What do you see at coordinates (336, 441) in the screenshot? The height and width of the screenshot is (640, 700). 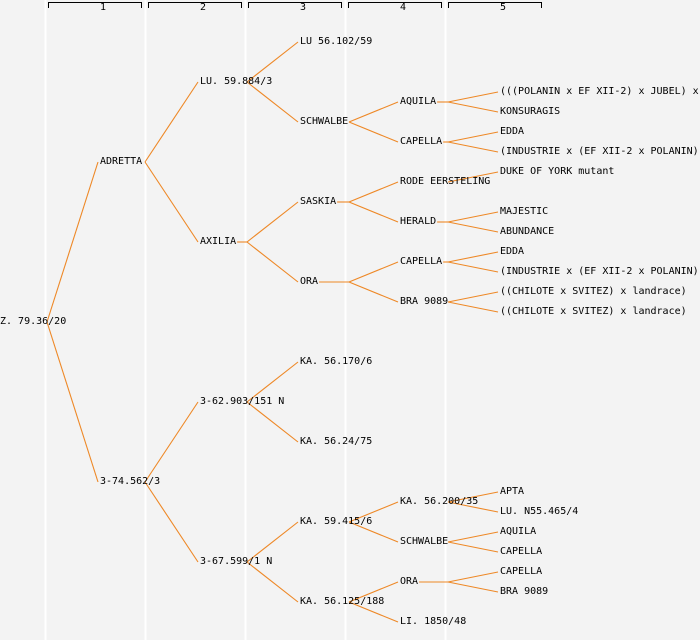 I see `tree-node-label: KA. 56.24/75` at bounding box center [336, 441].